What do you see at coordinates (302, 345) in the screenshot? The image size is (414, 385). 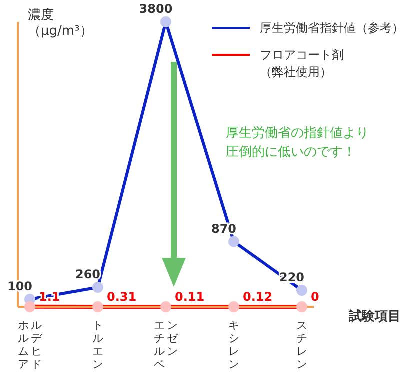 I see `x-tick-label: スチレン` at bounding box center [302, 345].